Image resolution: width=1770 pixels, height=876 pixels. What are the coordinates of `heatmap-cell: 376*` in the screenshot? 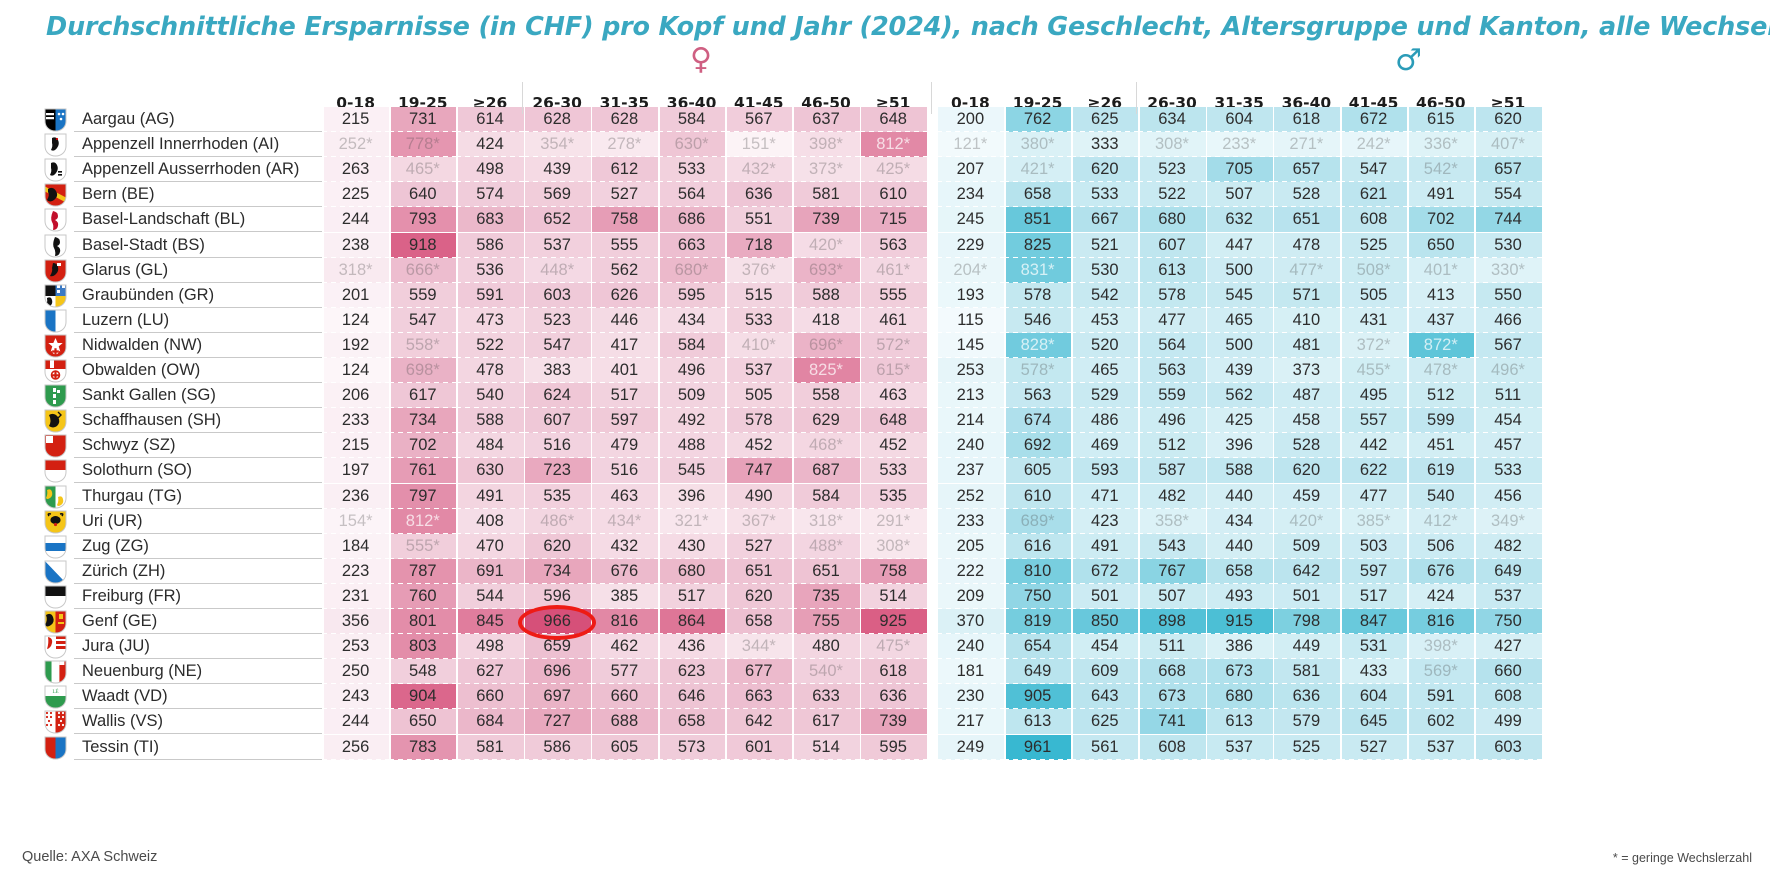 It's located at (759, 270).